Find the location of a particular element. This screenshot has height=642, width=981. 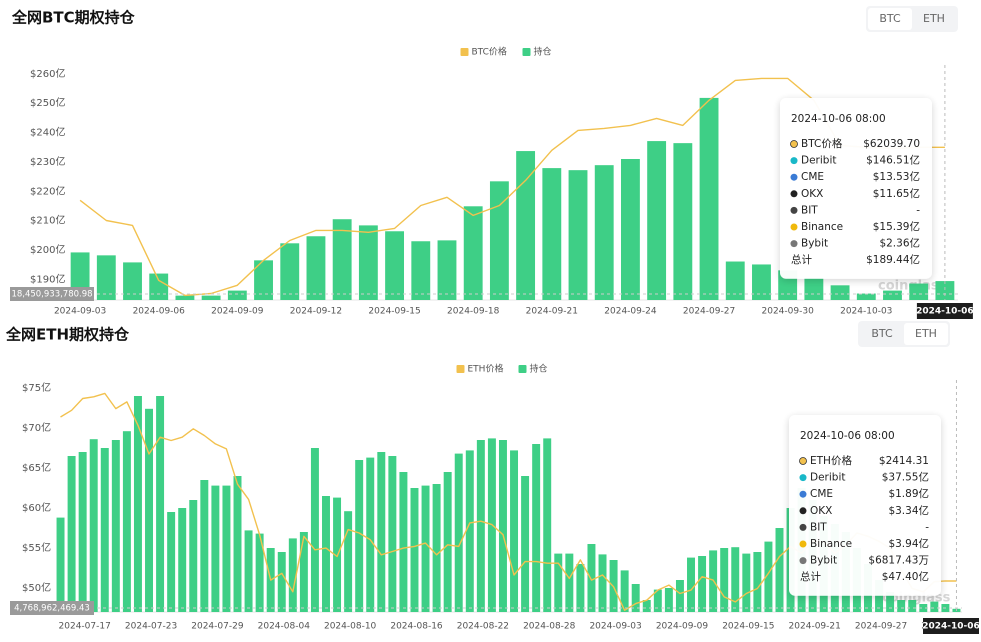

tooltip-value: $189.44亿 is located at coordinates (893, 259).